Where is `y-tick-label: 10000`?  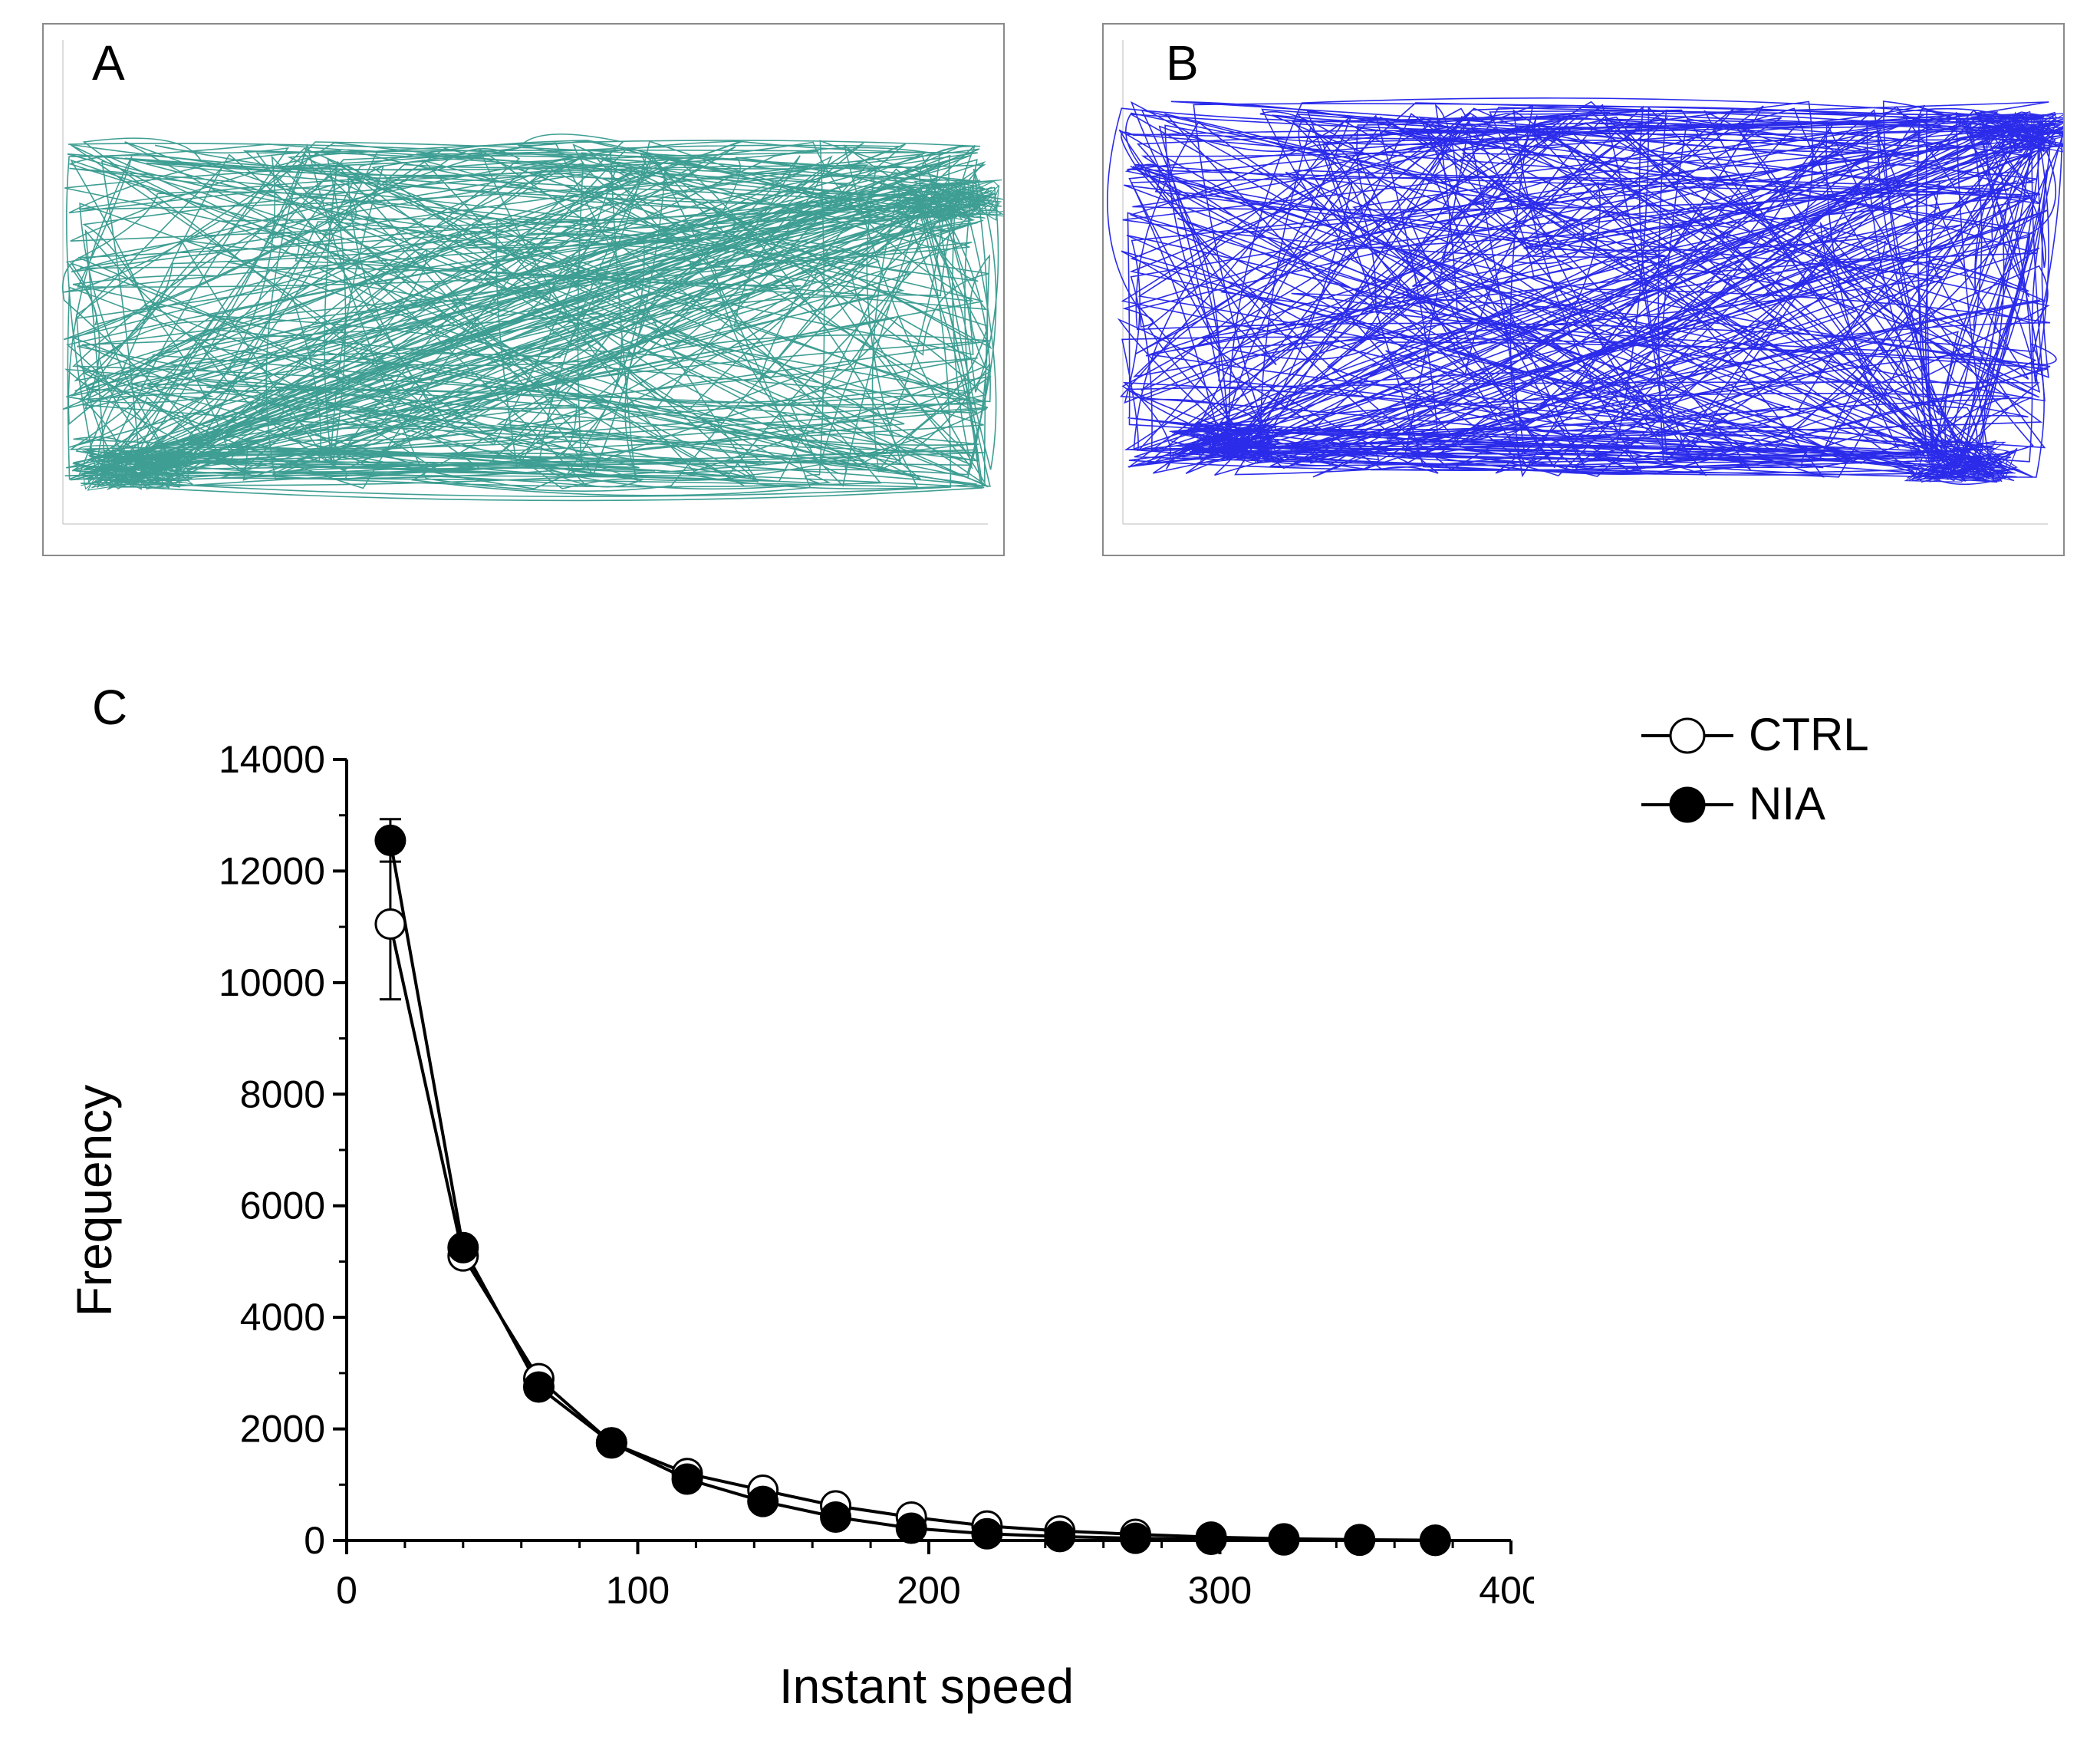
y-tick-label: 10000 is located at coordinates (272, 982).